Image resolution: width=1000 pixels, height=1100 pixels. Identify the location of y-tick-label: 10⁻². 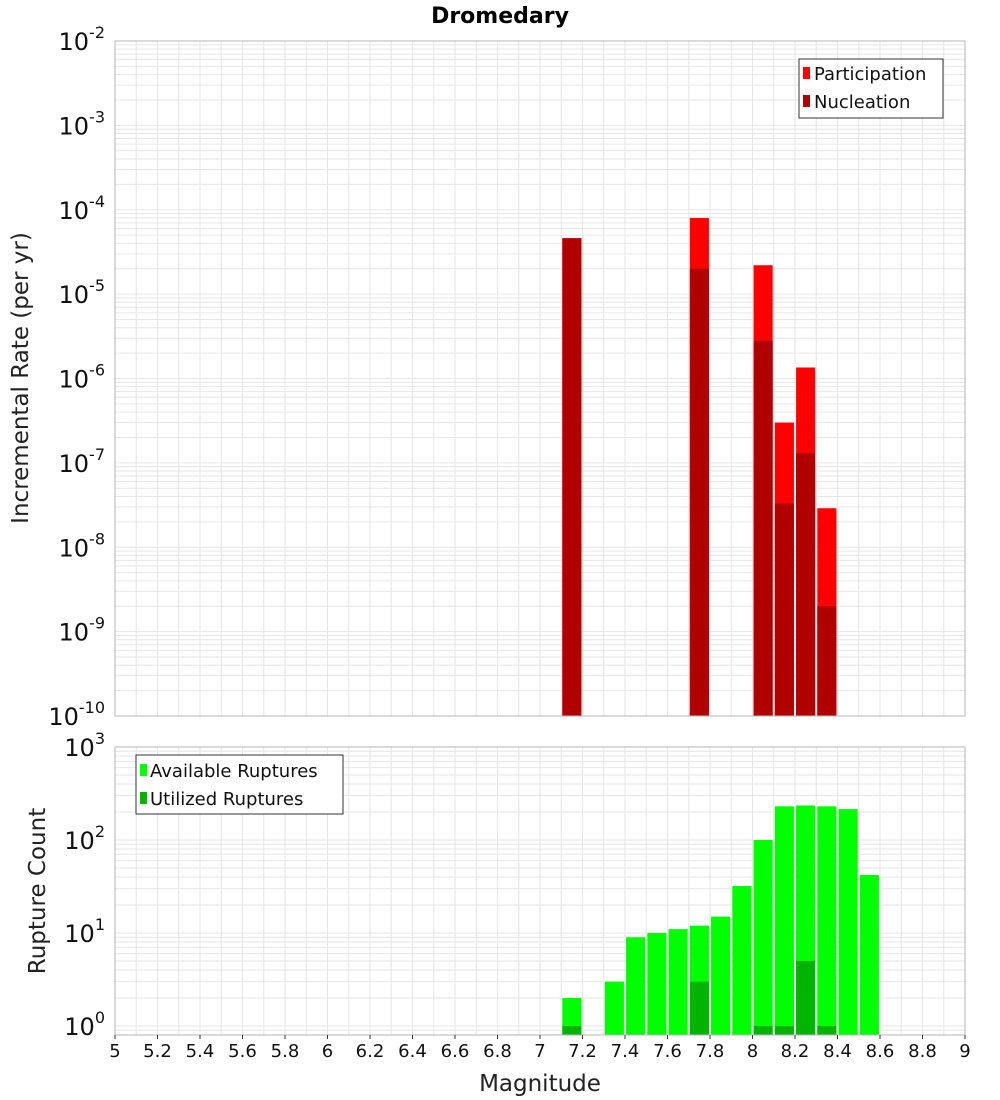
(82, 39).